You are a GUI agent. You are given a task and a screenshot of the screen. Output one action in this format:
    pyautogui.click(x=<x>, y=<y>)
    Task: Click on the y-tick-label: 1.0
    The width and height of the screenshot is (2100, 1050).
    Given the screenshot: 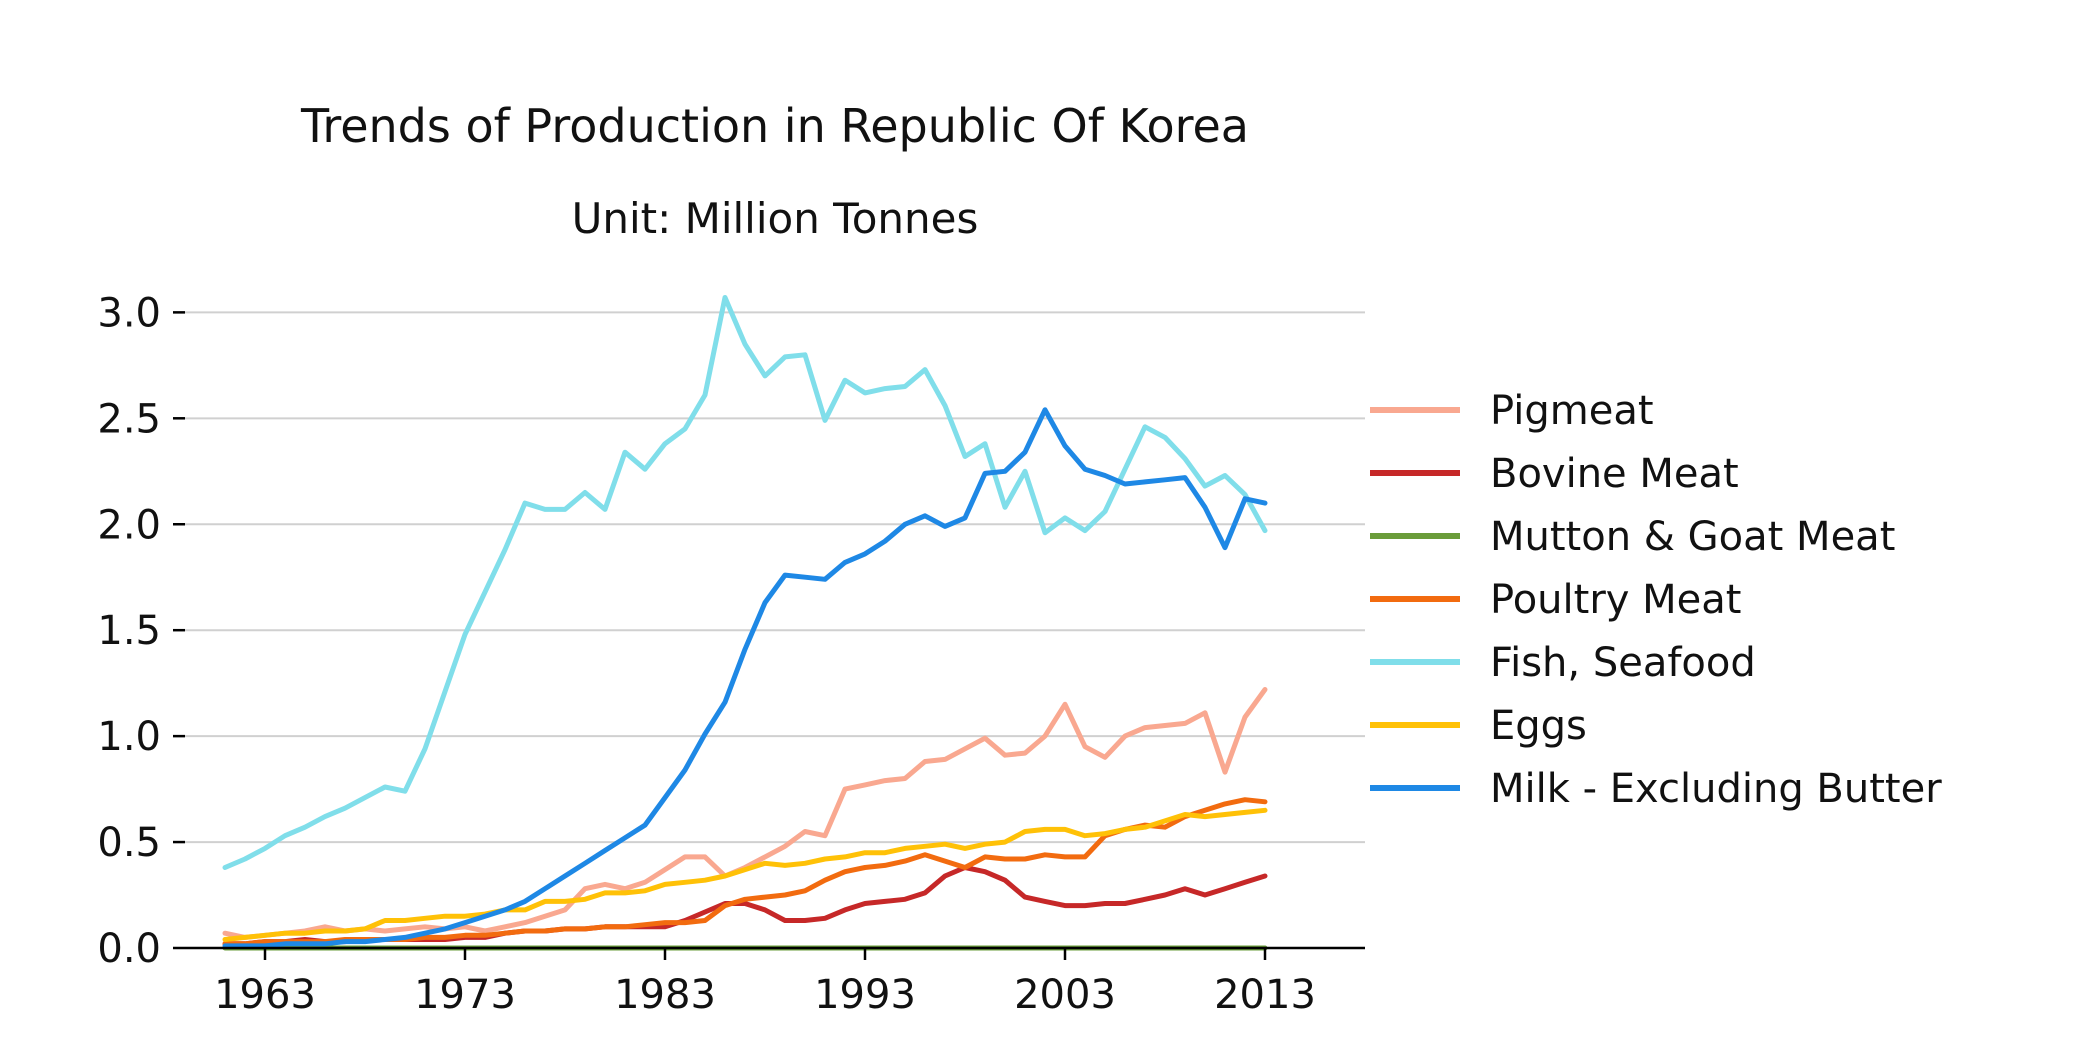 What is the action you would take?
    pyautogui.click(x=129, y=737)
    